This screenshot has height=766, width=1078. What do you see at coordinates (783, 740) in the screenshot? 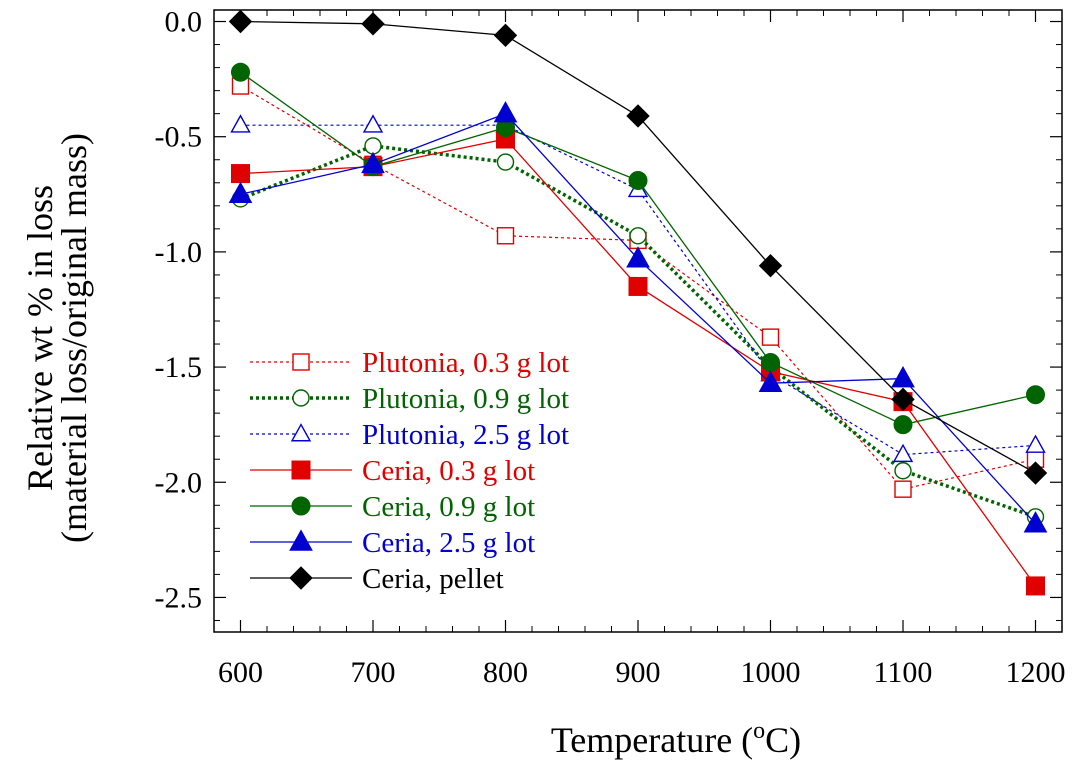
I see `x-axis-title-end: C)` at bounding box center [783, 740].